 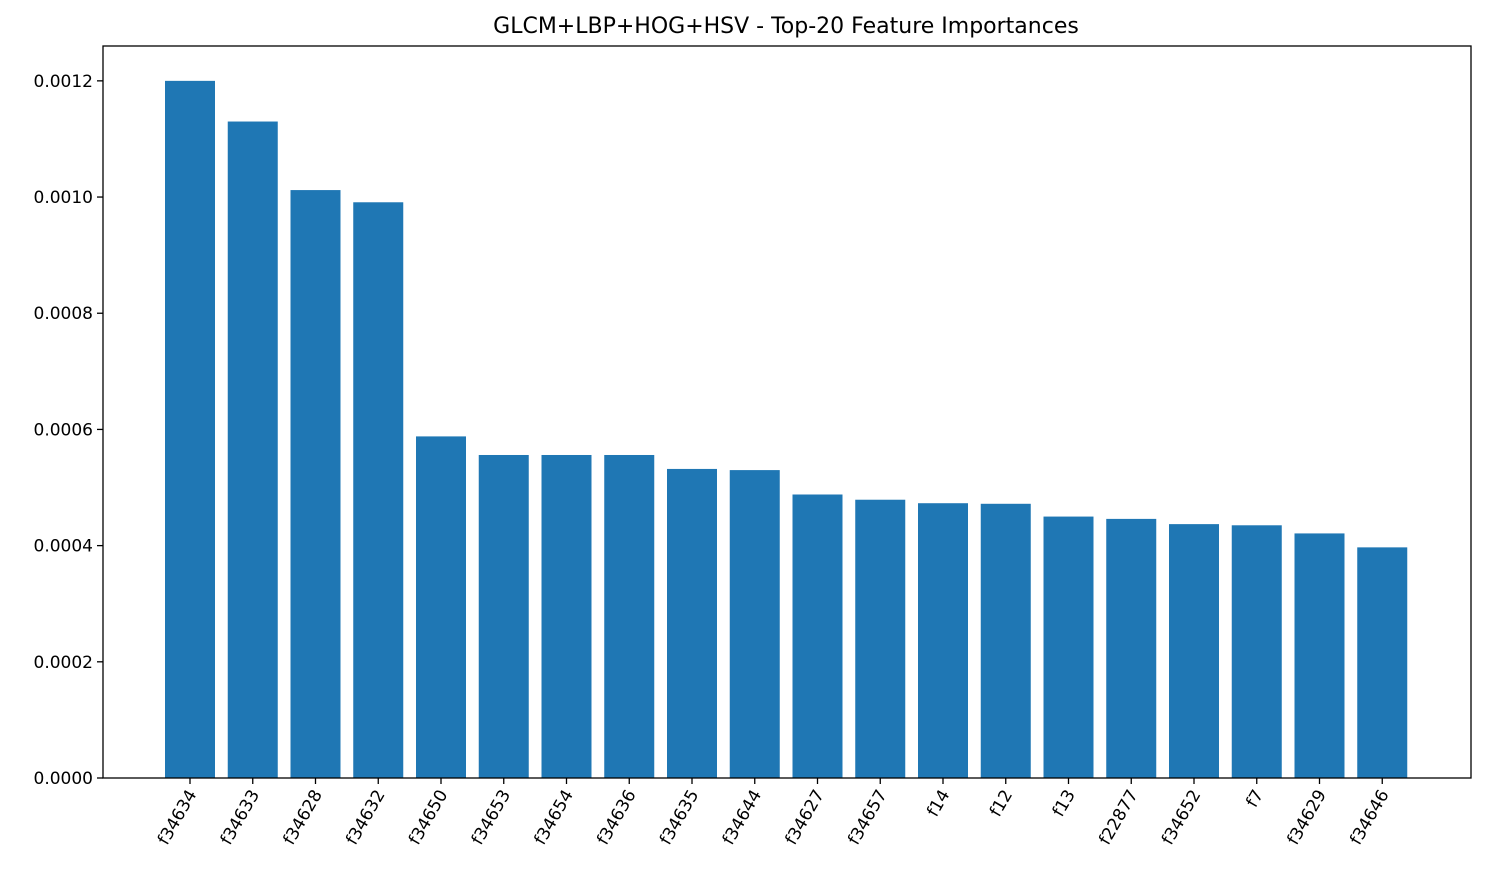 I want to click on bar-f34653, so click(x=503, y=616).